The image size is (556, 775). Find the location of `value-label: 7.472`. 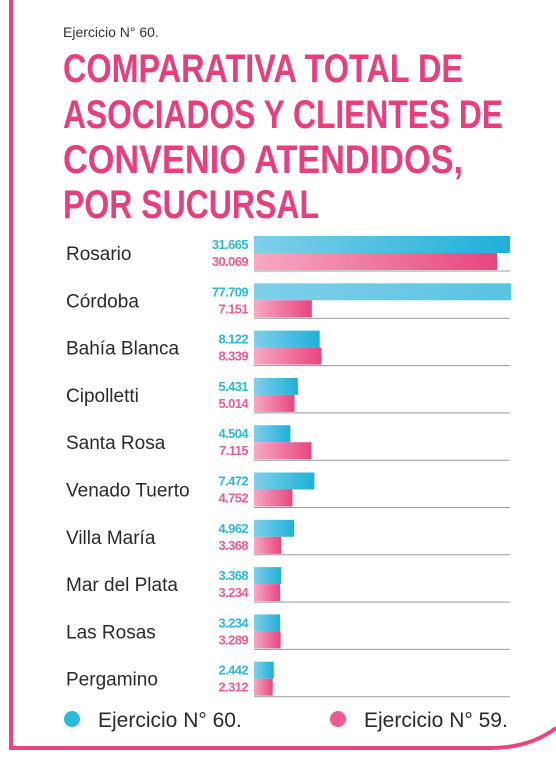

value-label: 7.472 is located at coordinates (233, 481).